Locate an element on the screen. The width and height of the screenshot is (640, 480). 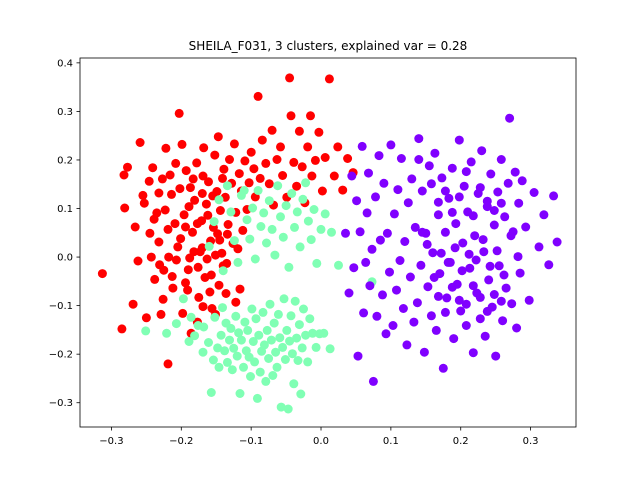
x-tick-label: 0.3 is located at coordinates (531, 441).